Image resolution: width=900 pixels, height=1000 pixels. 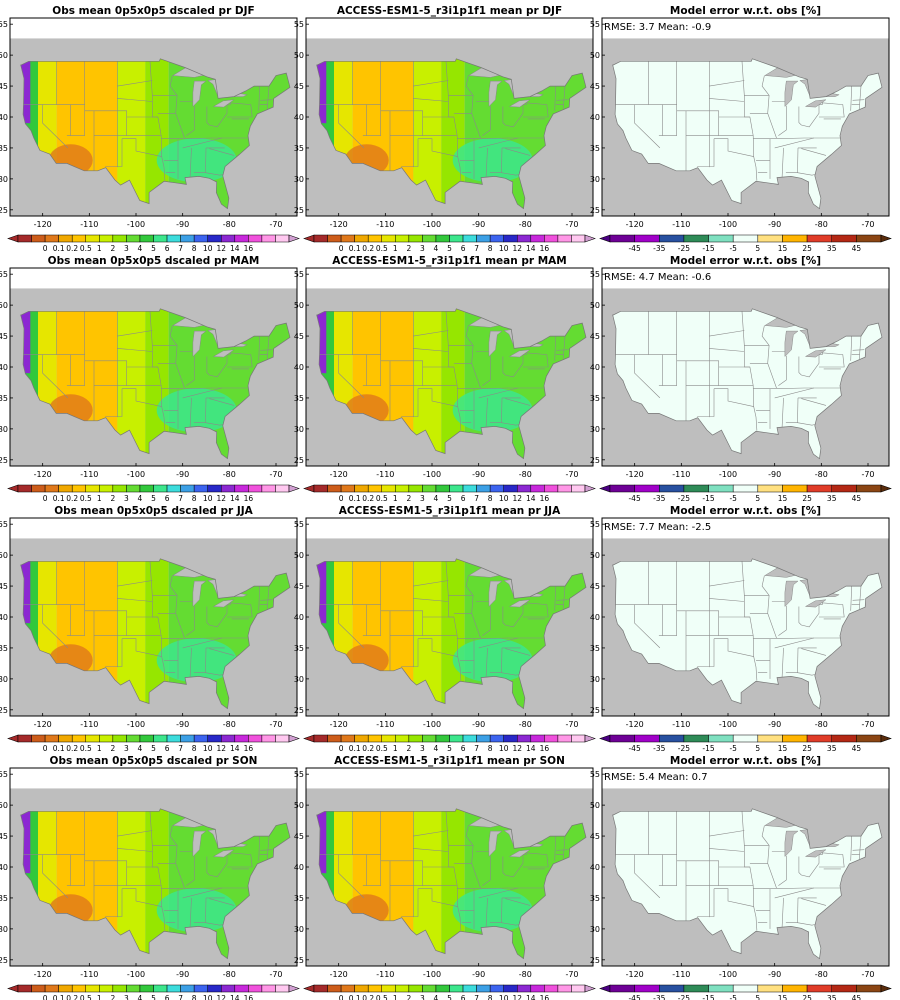 What do you see at coordinates (545, 997) in the screenshot?
I see `colorbar-label: 16` at bounding box center [545, 997].